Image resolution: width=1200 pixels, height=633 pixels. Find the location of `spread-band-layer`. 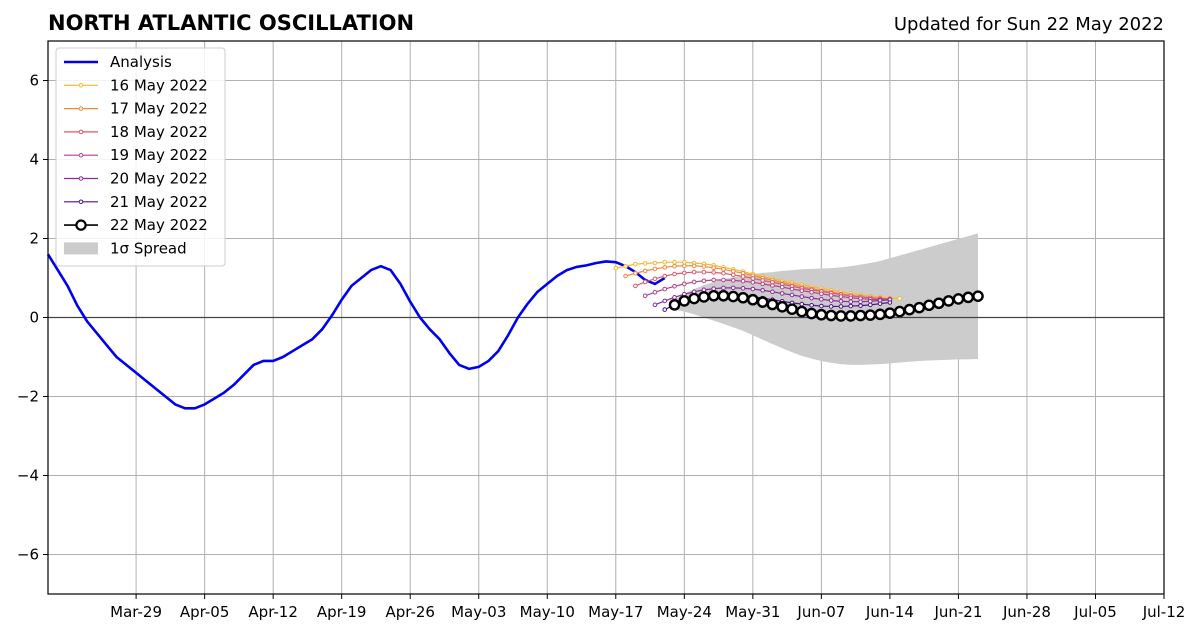

spread-band-layer is located at coordinates (826, 299).